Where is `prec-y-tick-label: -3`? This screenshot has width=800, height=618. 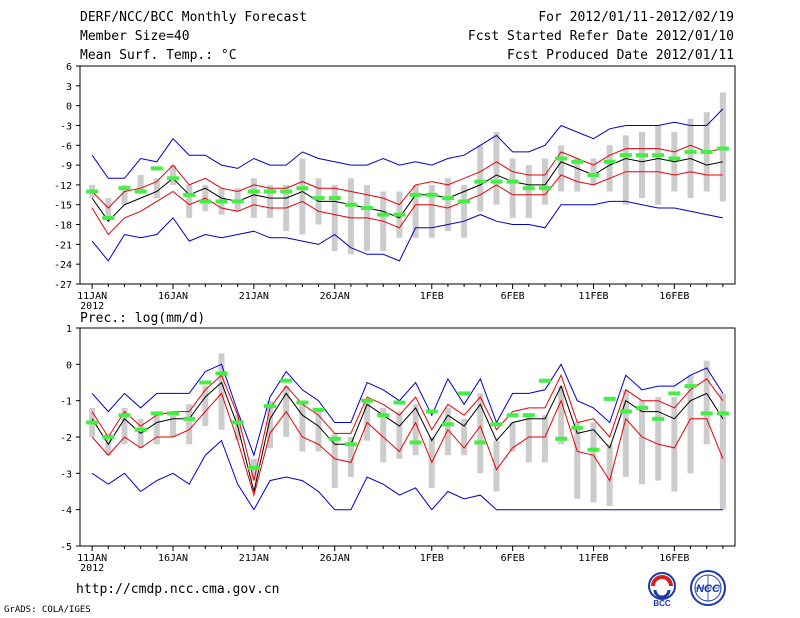
prec-y-tick-label: -3 is located at coordinates (66, 474).